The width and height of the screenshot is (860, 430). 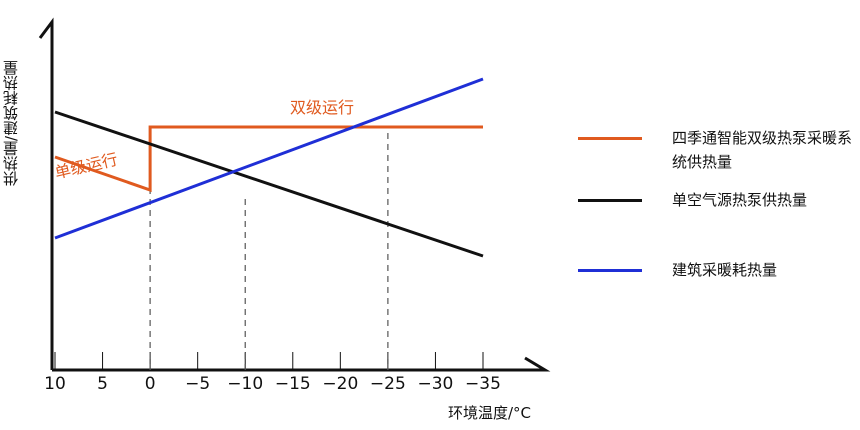 What do you see at coordinates (490, 413) in the screenshot?
I see `x-axis-label: 环境温度/°C` at bounding box center [490, 413].